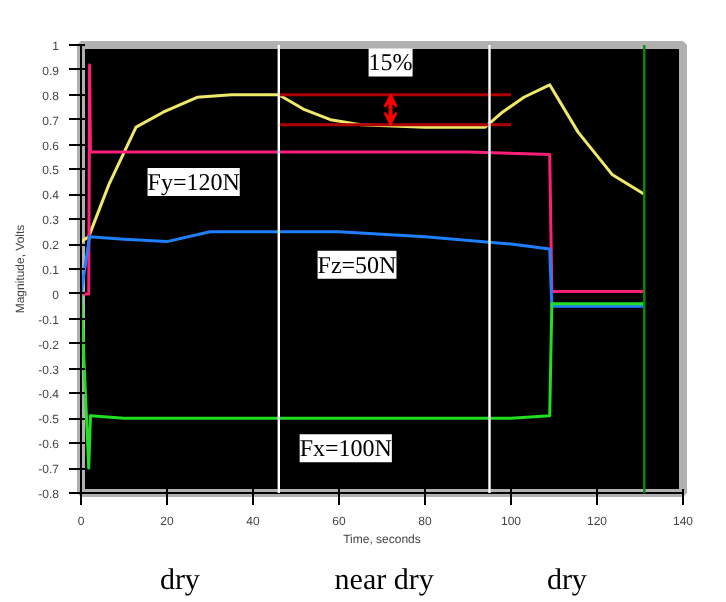 This screenshot has height=602, width=726. I want to click on line-series, so click(363, 269).